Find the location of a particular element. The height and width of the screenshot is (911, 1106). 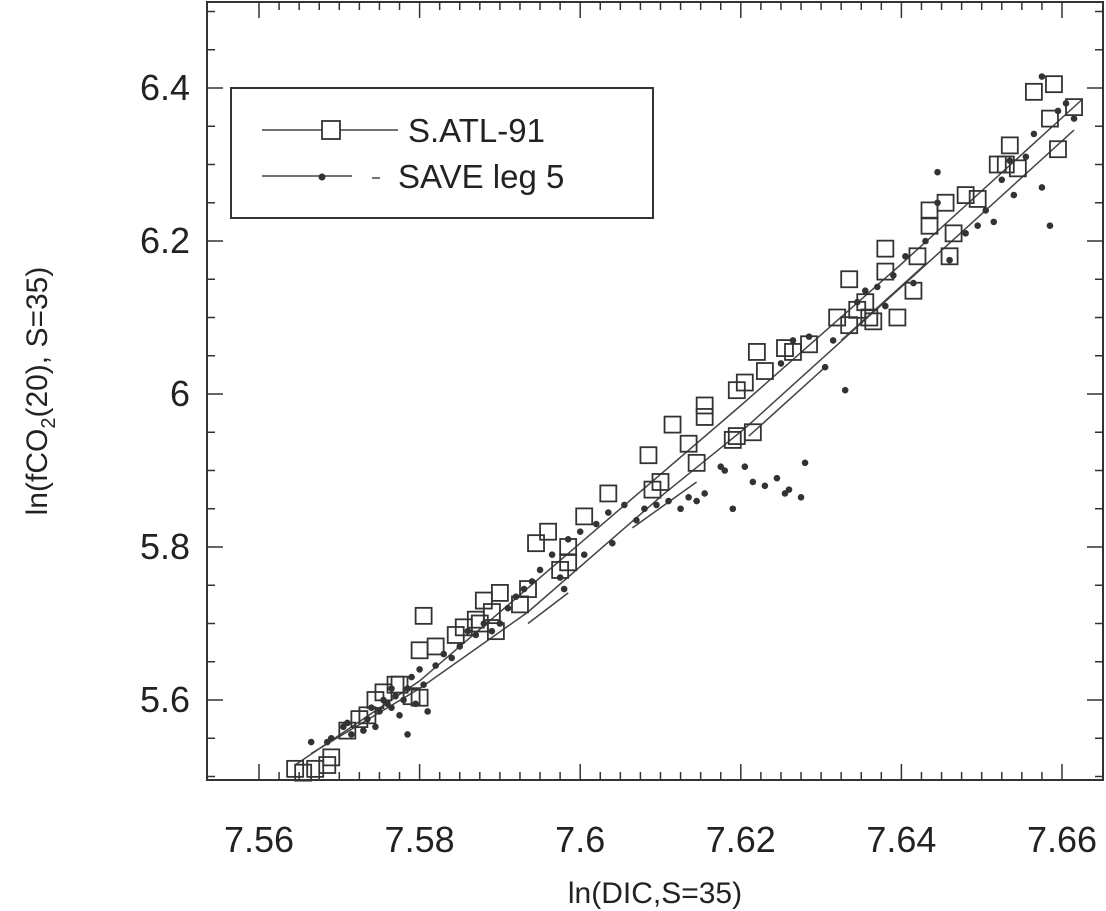

x-tick-labels: 7.56 7.58 7.6 7.62 7.64 7.66 is located at coordinates (660, 839).